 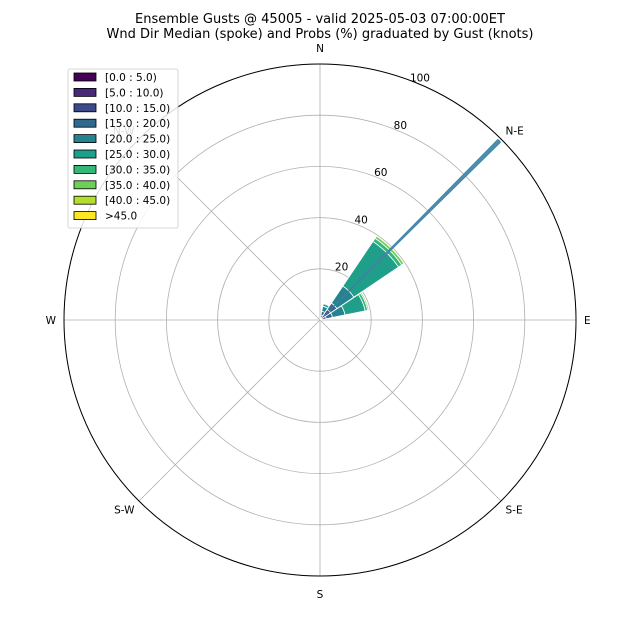 I want to click on radial-tick-label: 20, so click(x=341, y=268).